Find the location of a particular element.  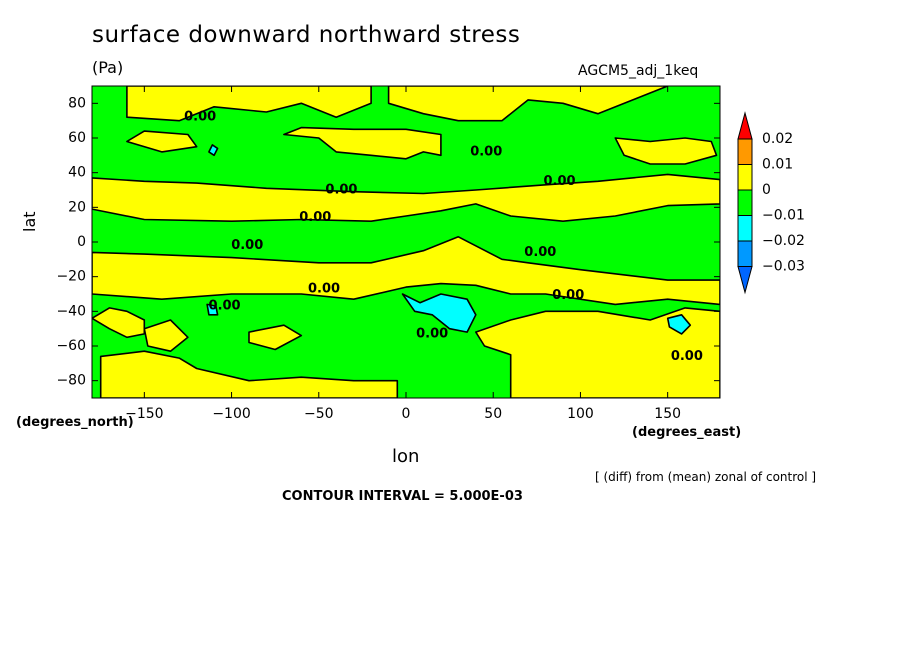

y-tick-label: −80 is located at coordinates (71, 381).